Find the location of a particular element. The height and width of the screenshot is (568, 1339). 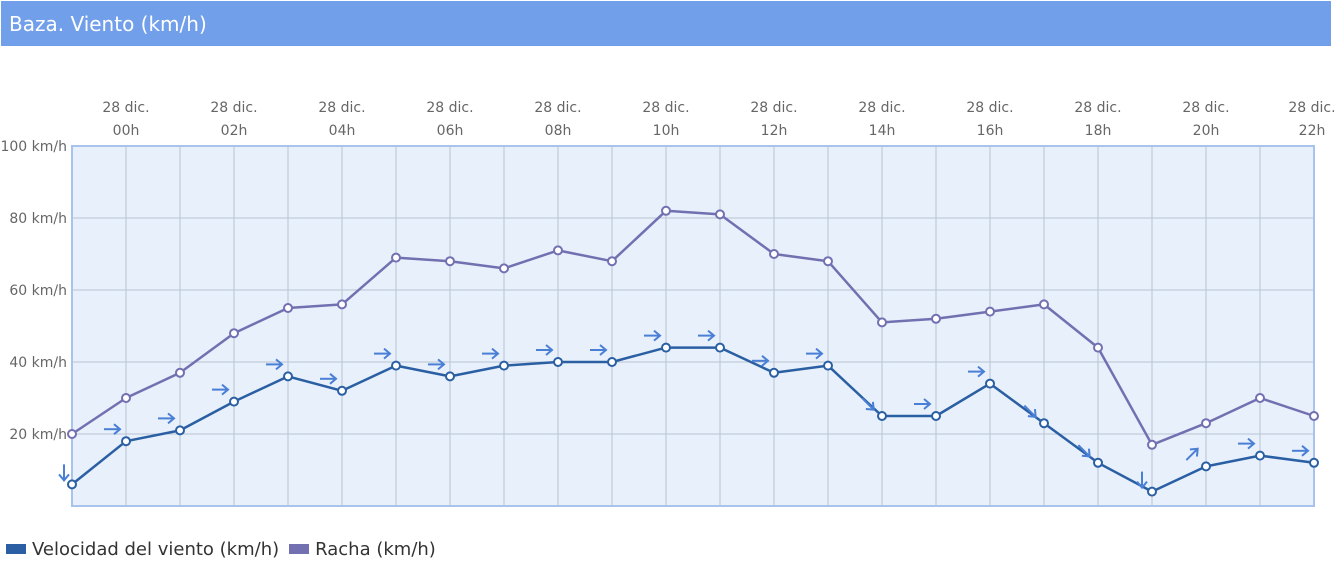

x-tick-label-hour: 02h is located at coordinates (234, 131).